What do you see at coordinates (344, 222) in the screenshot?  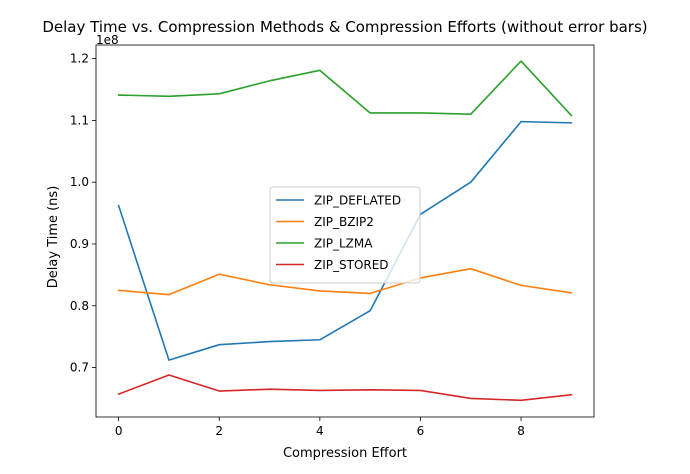 I see `legend-label: ZIP_BZIP2` at bounding box center [344, 222].